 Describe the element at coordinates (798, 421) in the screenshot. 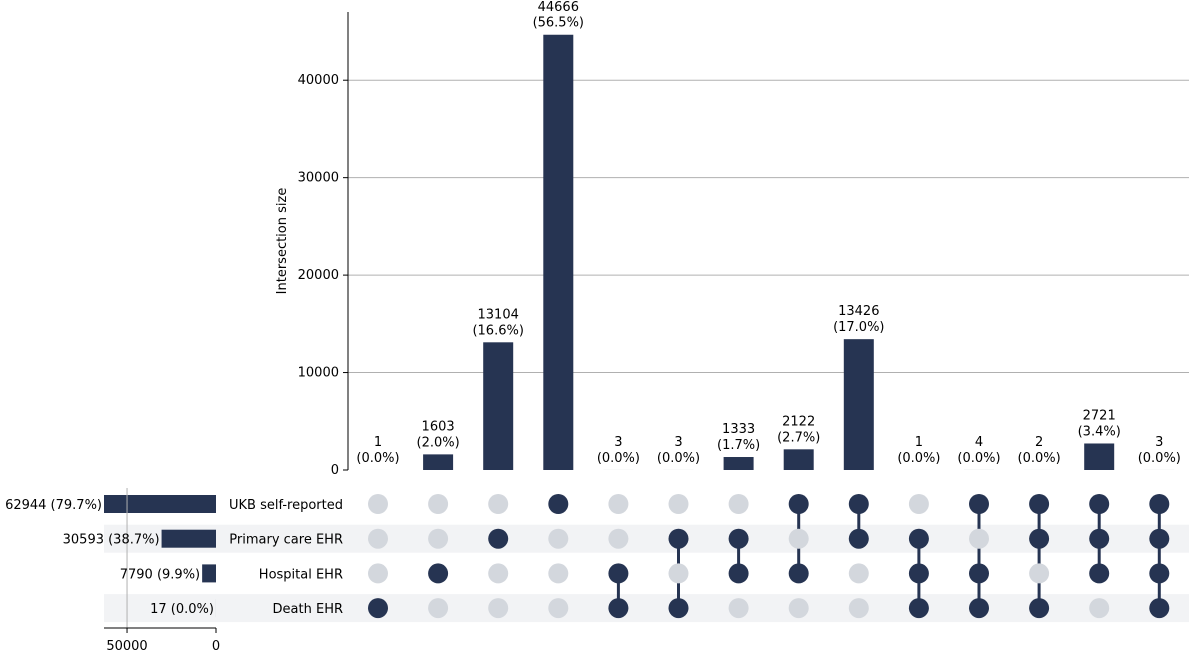

I see `intersection-count-label: 2122` at that location.